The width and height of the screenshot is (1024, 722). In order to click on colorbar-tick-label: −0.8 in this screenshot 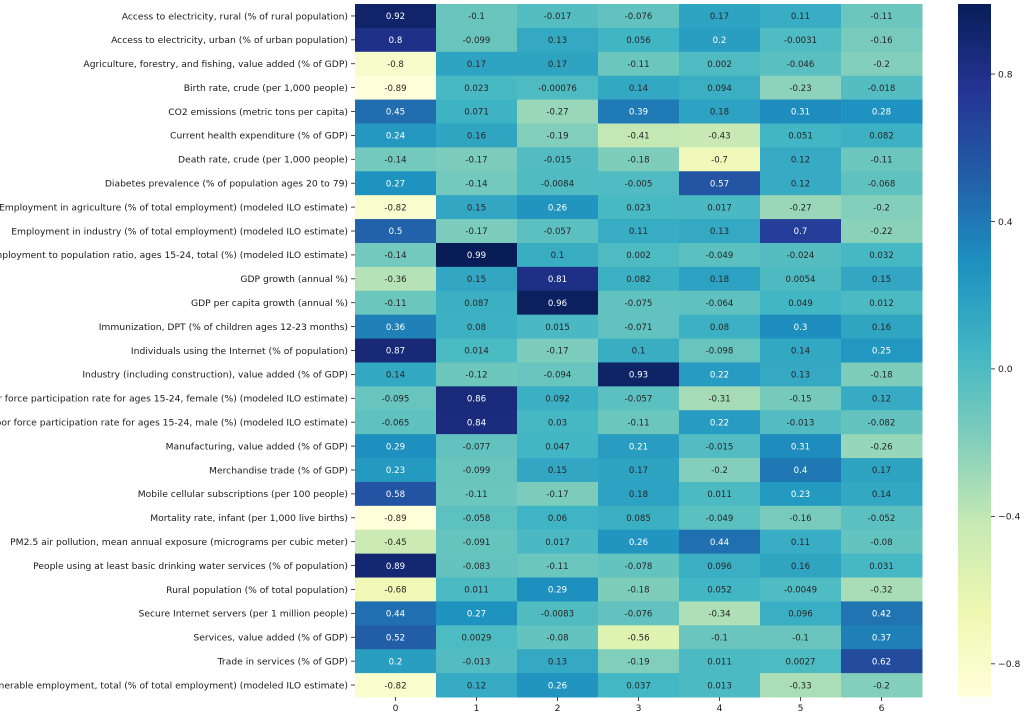, I will do `click(1009, 664)`.